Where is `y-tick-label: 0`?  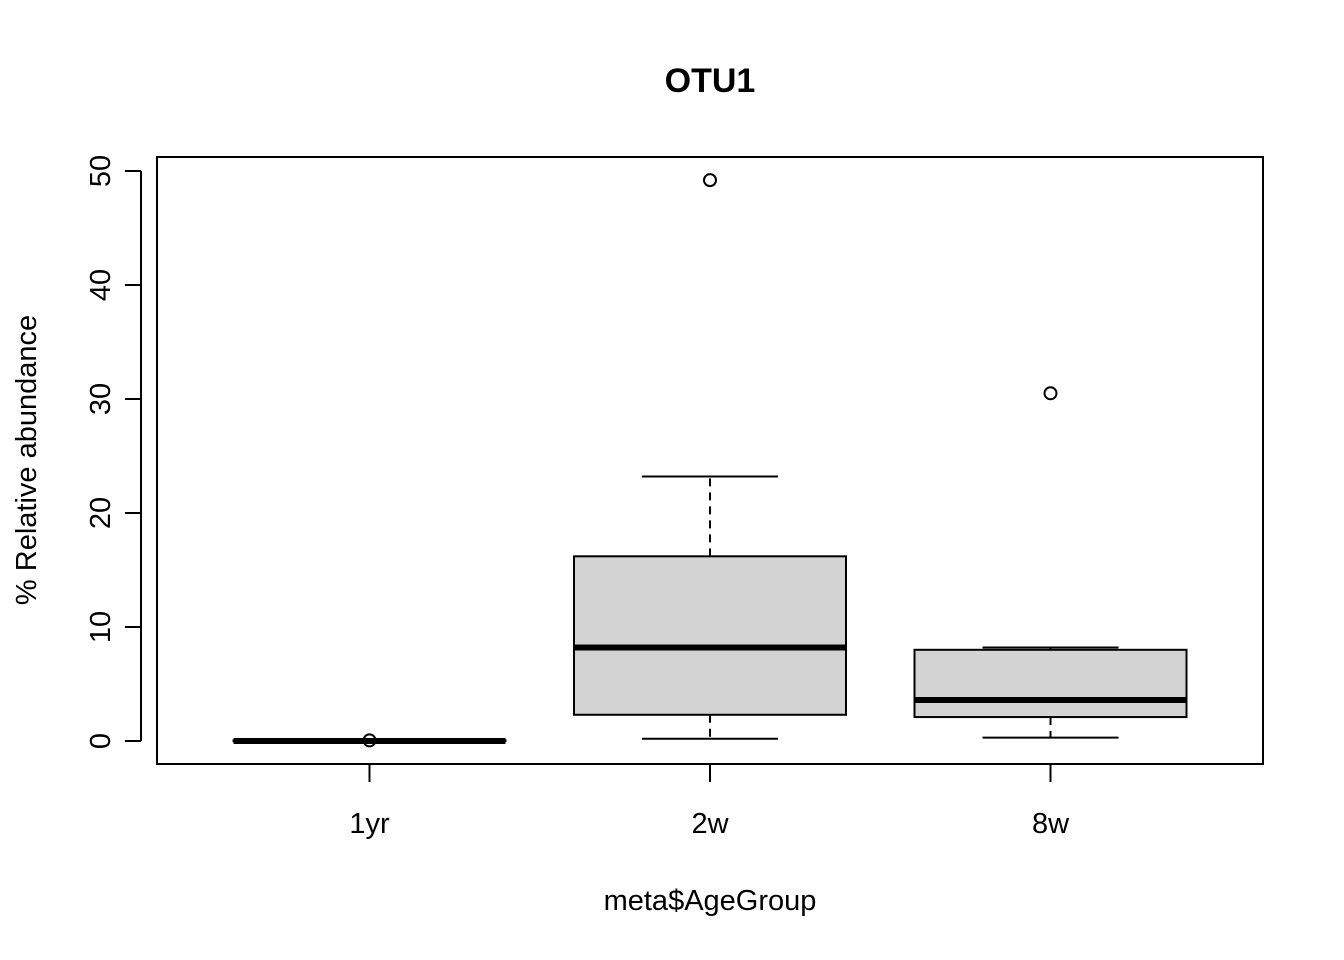
y-tick-label: 0 is located at coordinates (101, 741).